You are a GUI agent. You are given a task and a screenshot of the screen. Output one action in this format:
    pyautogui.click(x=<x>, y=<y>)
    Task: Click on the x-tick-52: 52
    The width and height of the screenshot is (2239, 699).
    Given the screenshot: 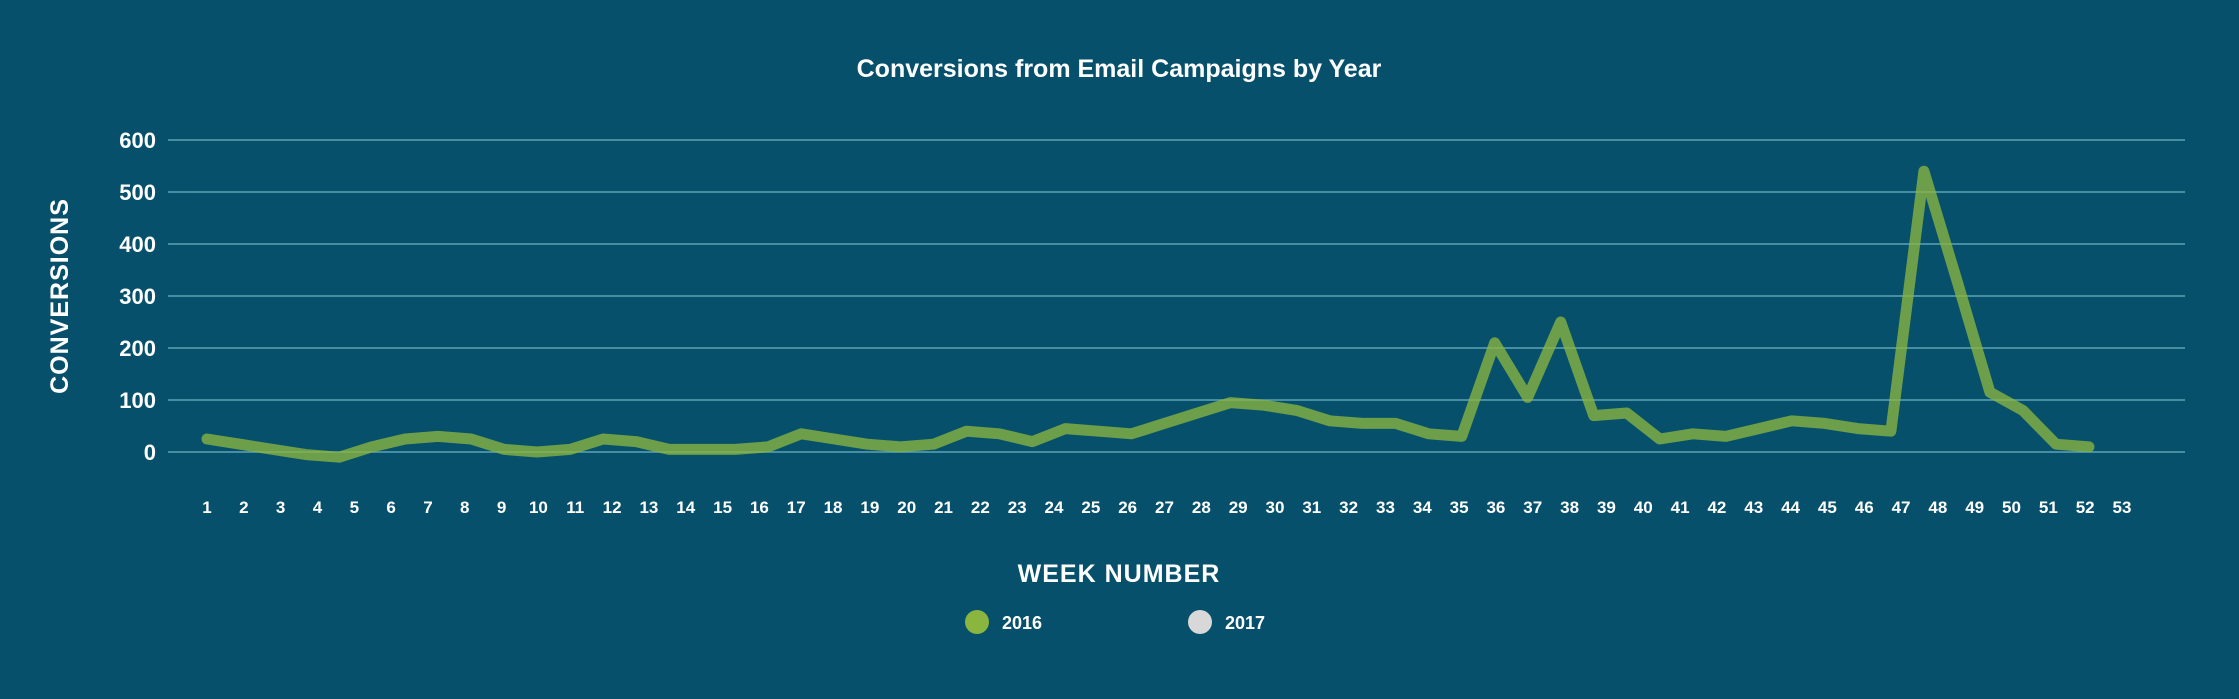 What is the action you would take?
    pyautogui.click(x=2085, y=507)
    